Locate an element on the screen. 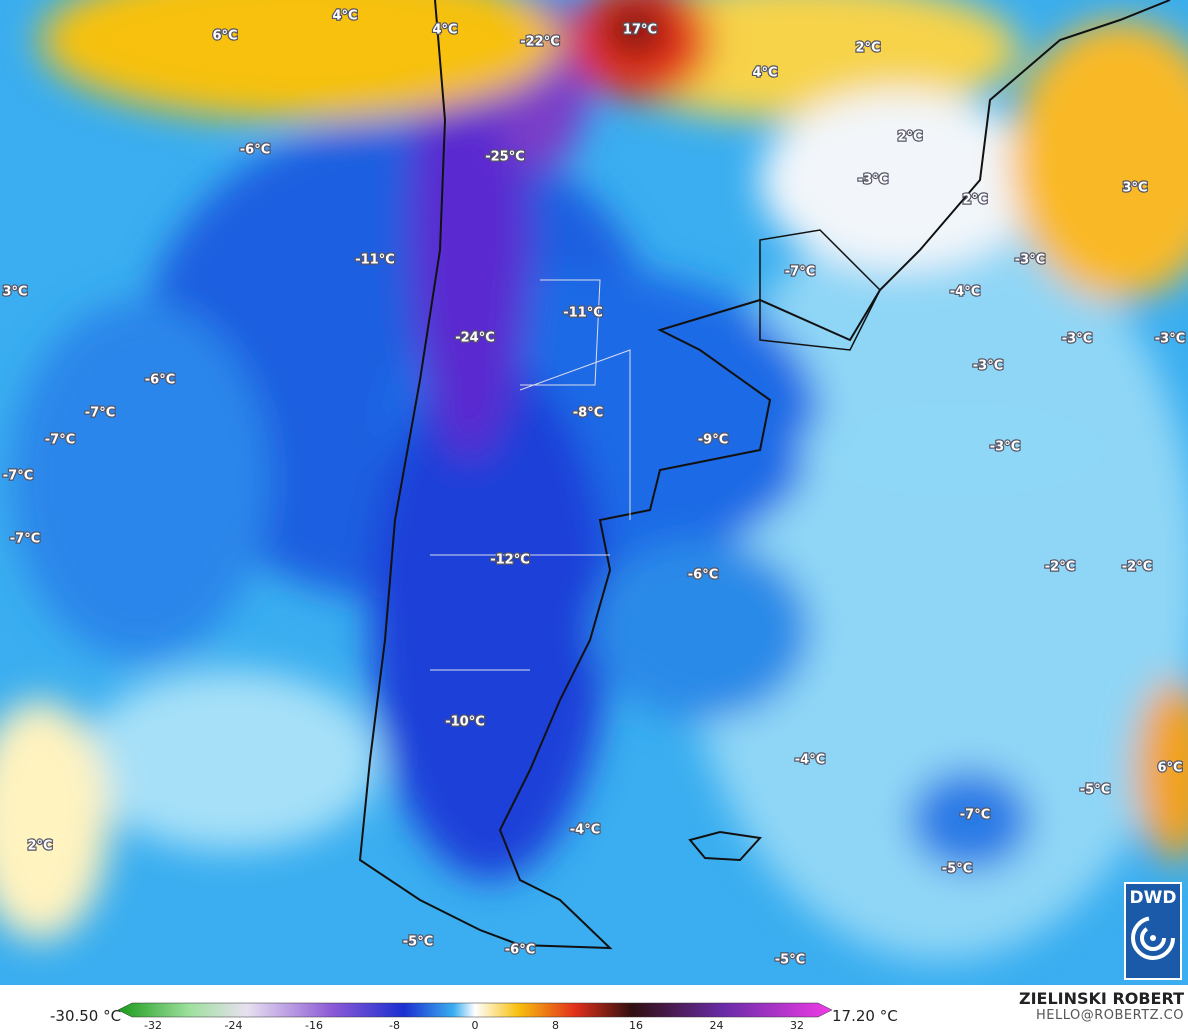 This screenshot has width=1188, height=1035. colorbar-tick: 16 is located at coordinates (636, 1025).